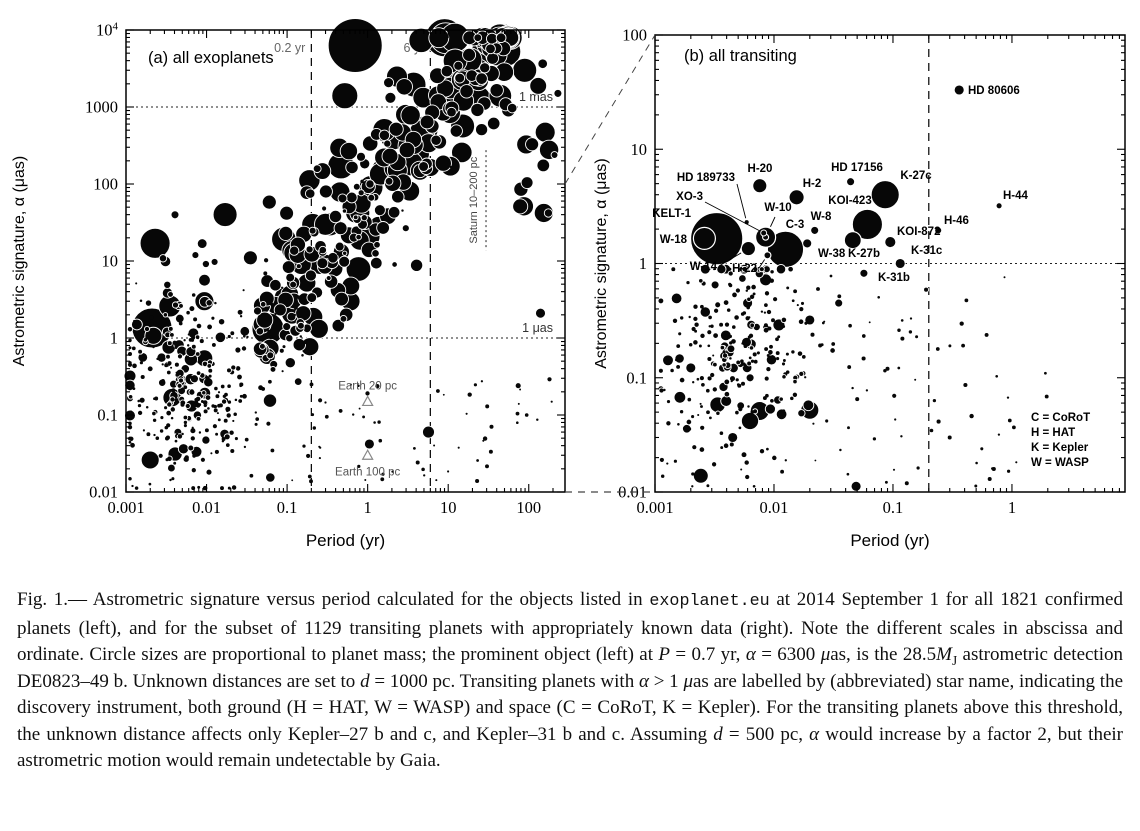  Describe the element at coordinates (994, 91) in the screenshot. I see `point-label-HD 80606: HD 80606` at that location.